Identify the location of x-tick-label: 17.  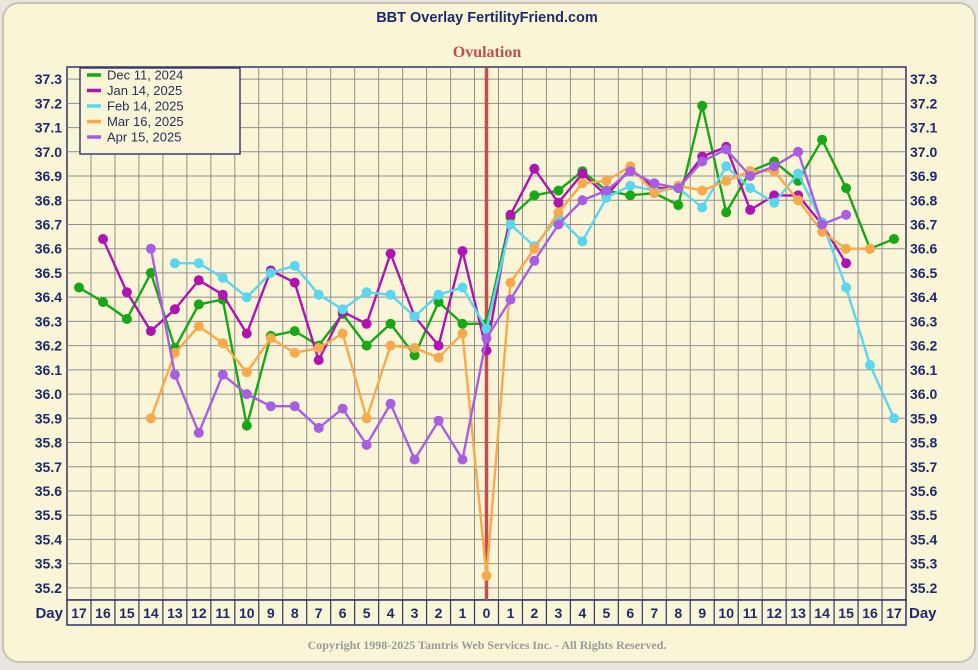
(894, 613).